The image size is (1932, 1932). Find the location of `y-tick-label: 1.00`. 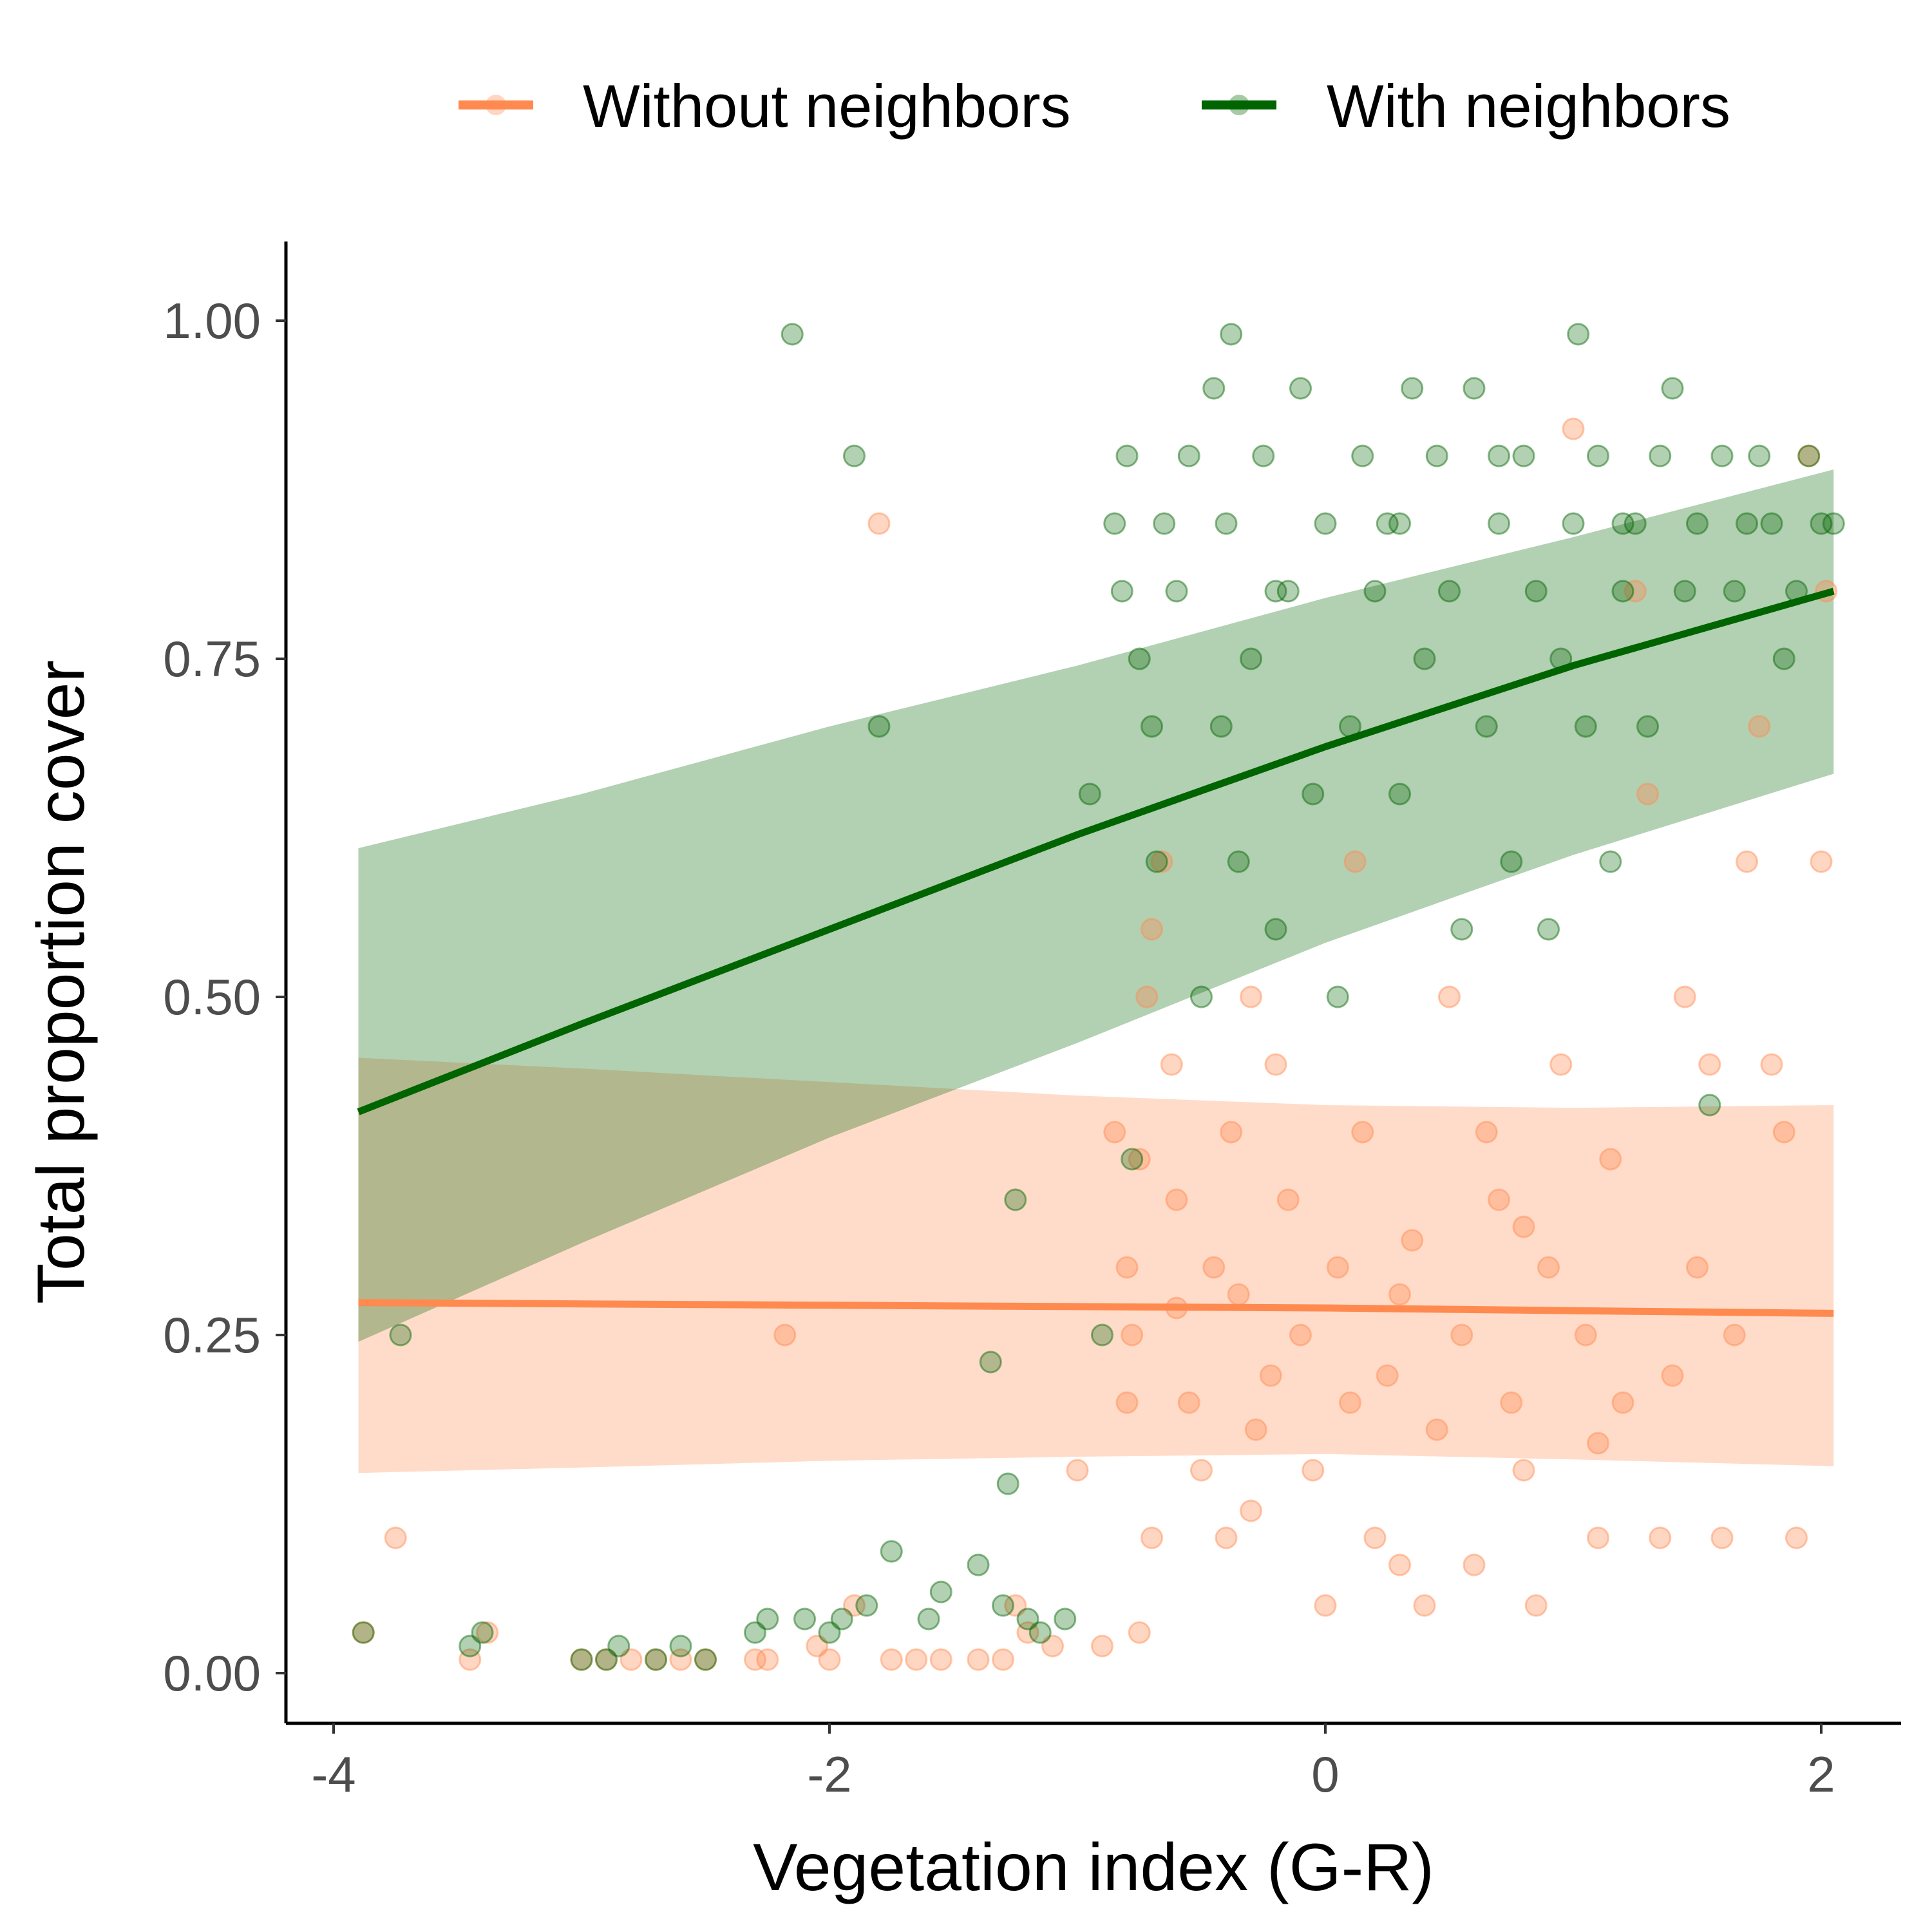

y-tick-label: 1.00 is located at coordinates (212, 320).